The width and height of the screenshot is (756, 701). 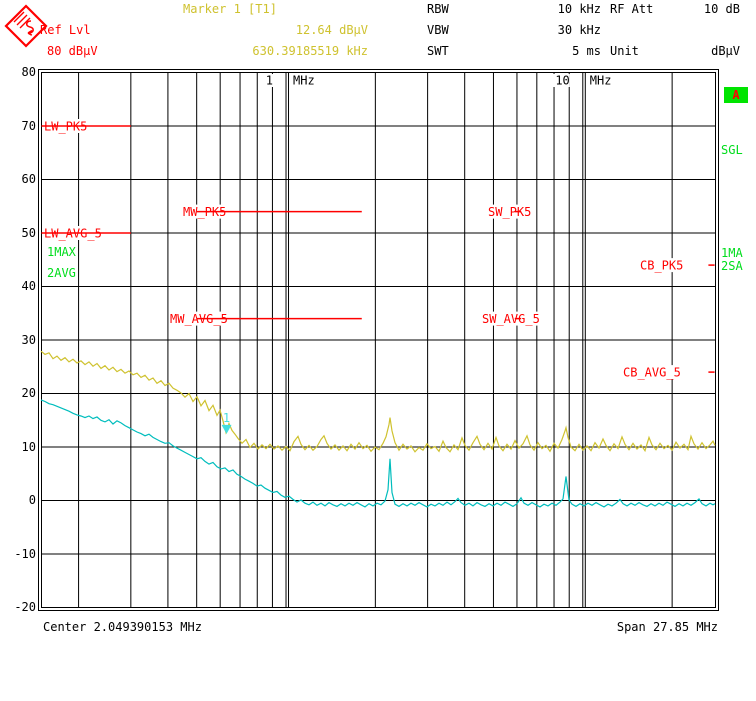 I want to click on logo-diamond, so click(x=26, y=26).